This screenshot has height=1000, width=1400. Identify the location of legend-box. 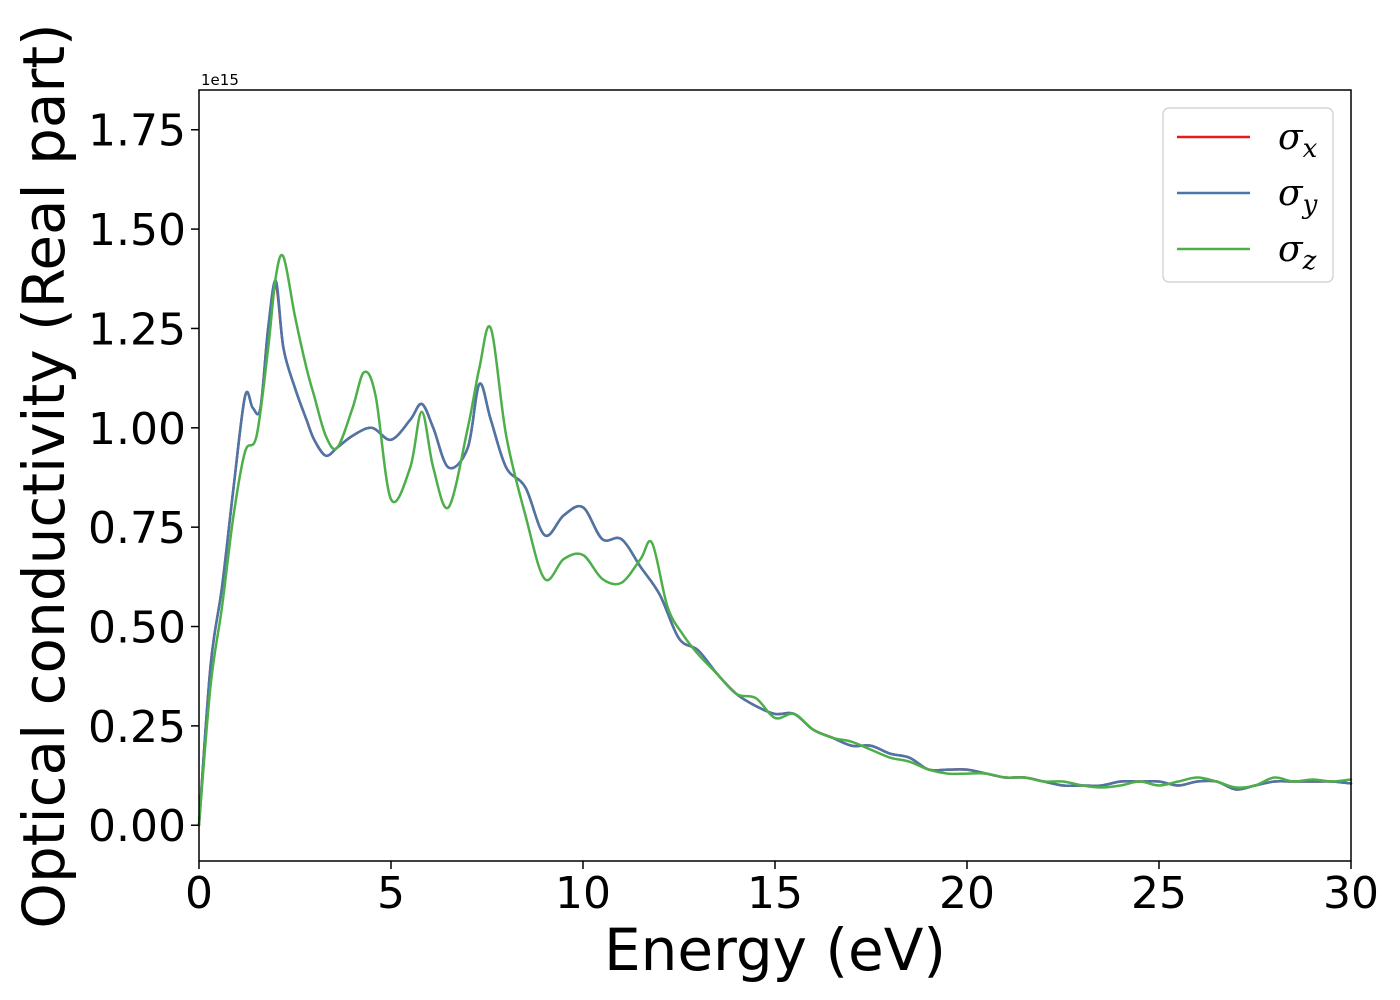
(1248, 195).